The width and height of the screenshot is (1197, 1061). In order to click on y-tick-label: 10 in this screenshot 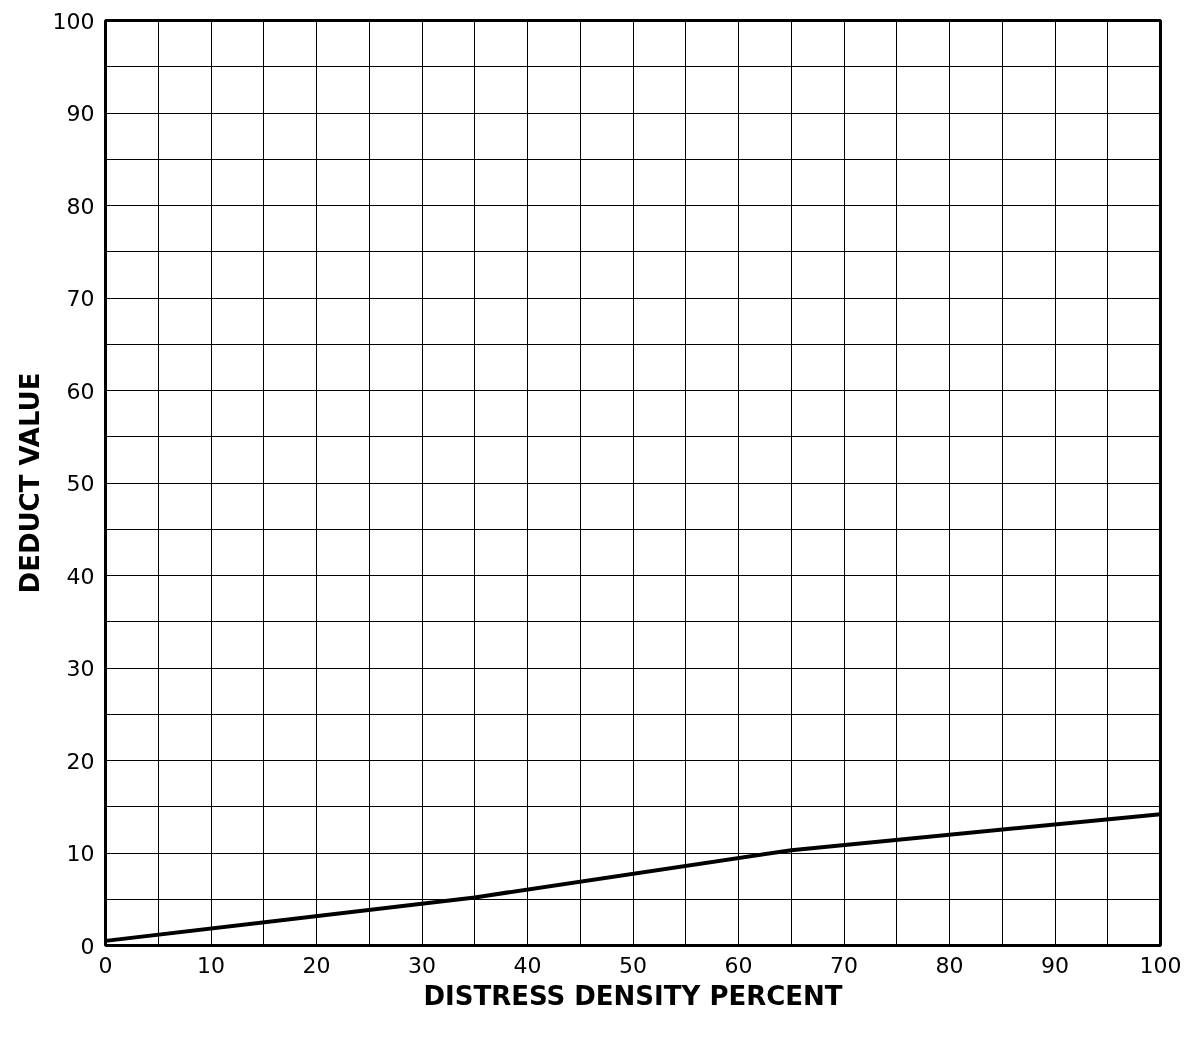, I will do `click(80, 853)`.